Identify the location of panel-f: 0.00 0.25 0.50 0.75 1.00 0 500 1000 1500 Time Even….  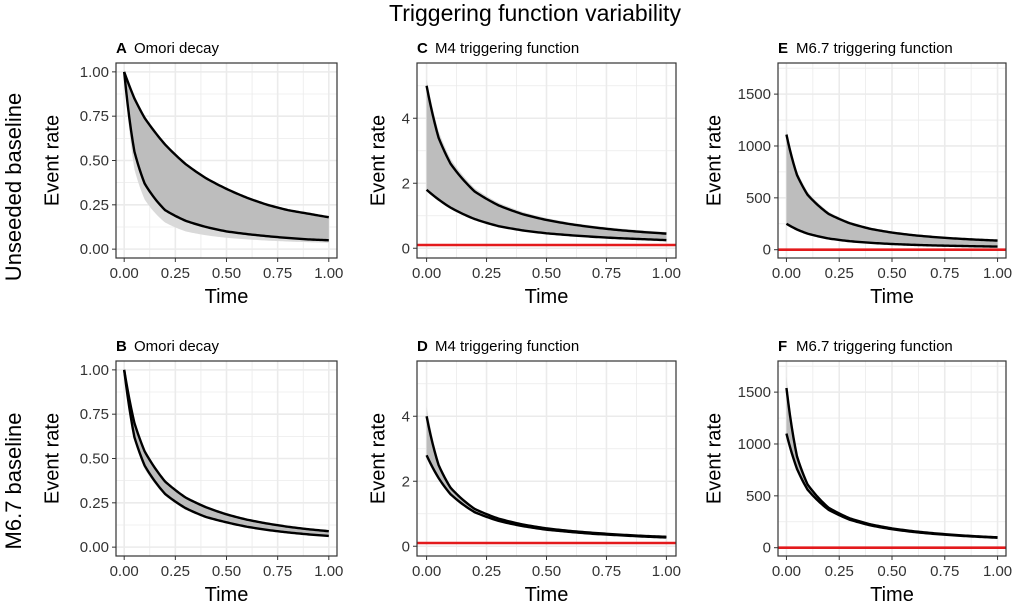
(857, 472).